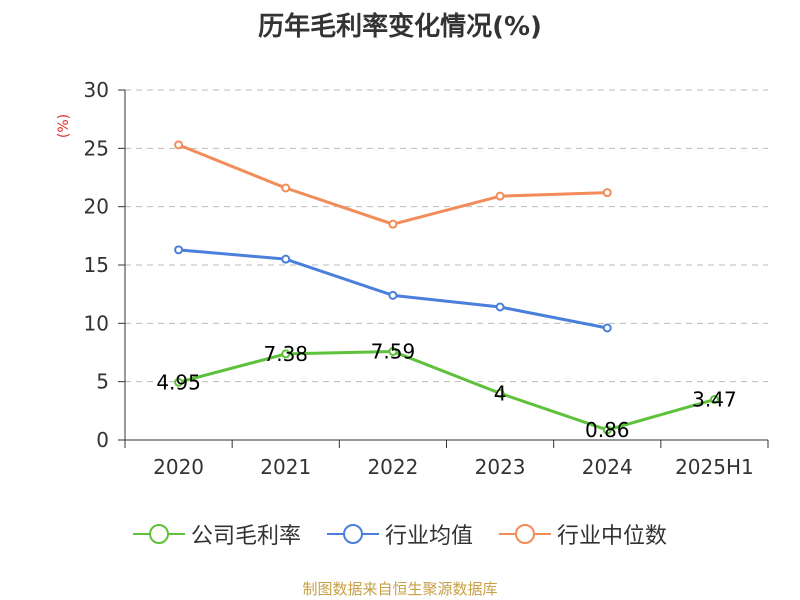 This screenshot has height=600, width=800. I want to click on x-tick-label: 2022, so click(392, 467).